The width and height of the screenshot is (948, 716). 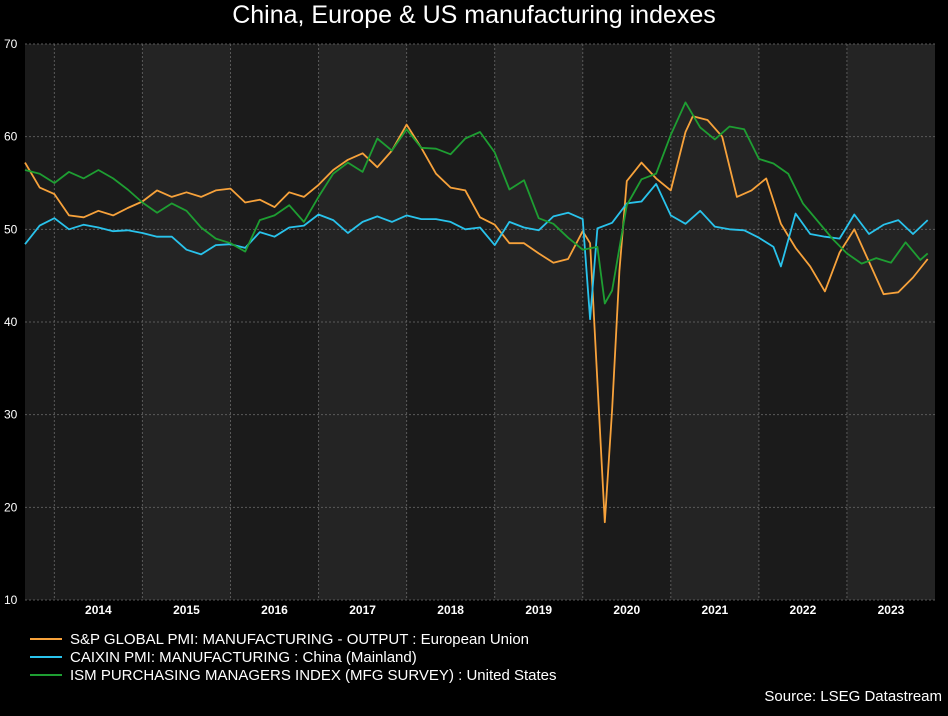 What do you see at coordinates (11, 507) in the screenshot?
I see `y-tick-label: 20` at bounding box center [11, 507].